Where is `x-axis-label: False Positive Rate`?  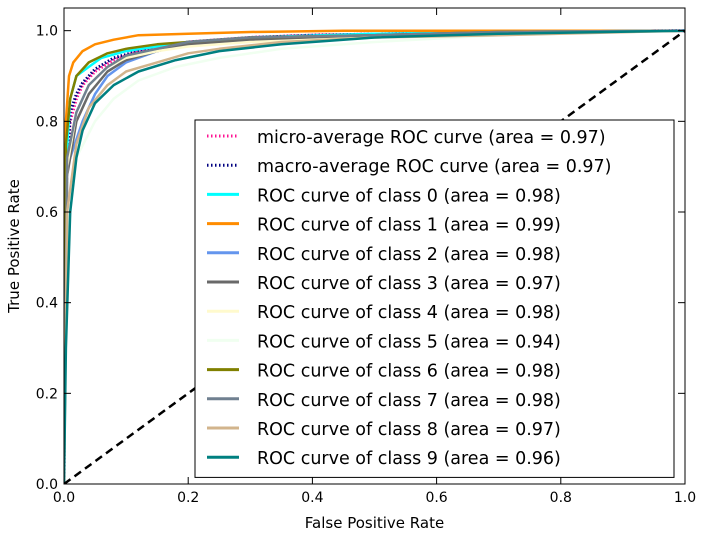 x-axis-label: False Positive Rate is located at coordinates (374, 523).